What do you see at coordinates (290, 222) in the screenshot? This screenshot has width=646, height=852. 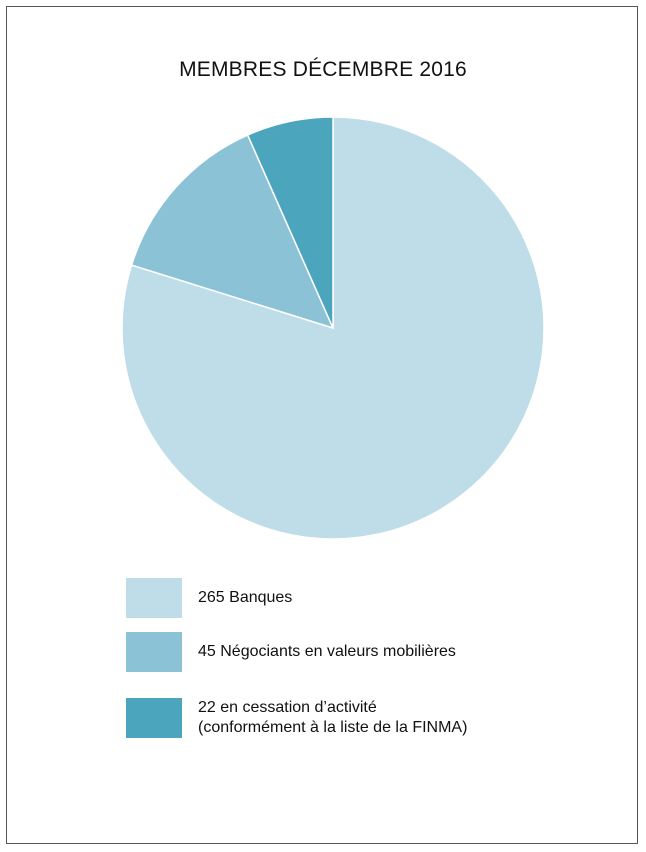 I see `pie-slice-cessation` at bounding box center [290, 222].